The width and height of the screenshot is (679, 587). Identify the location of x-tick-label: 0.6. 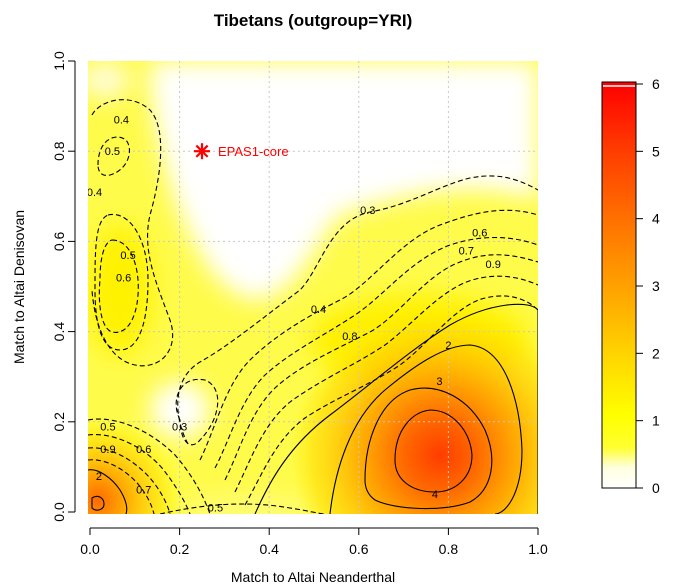
(359, 549).